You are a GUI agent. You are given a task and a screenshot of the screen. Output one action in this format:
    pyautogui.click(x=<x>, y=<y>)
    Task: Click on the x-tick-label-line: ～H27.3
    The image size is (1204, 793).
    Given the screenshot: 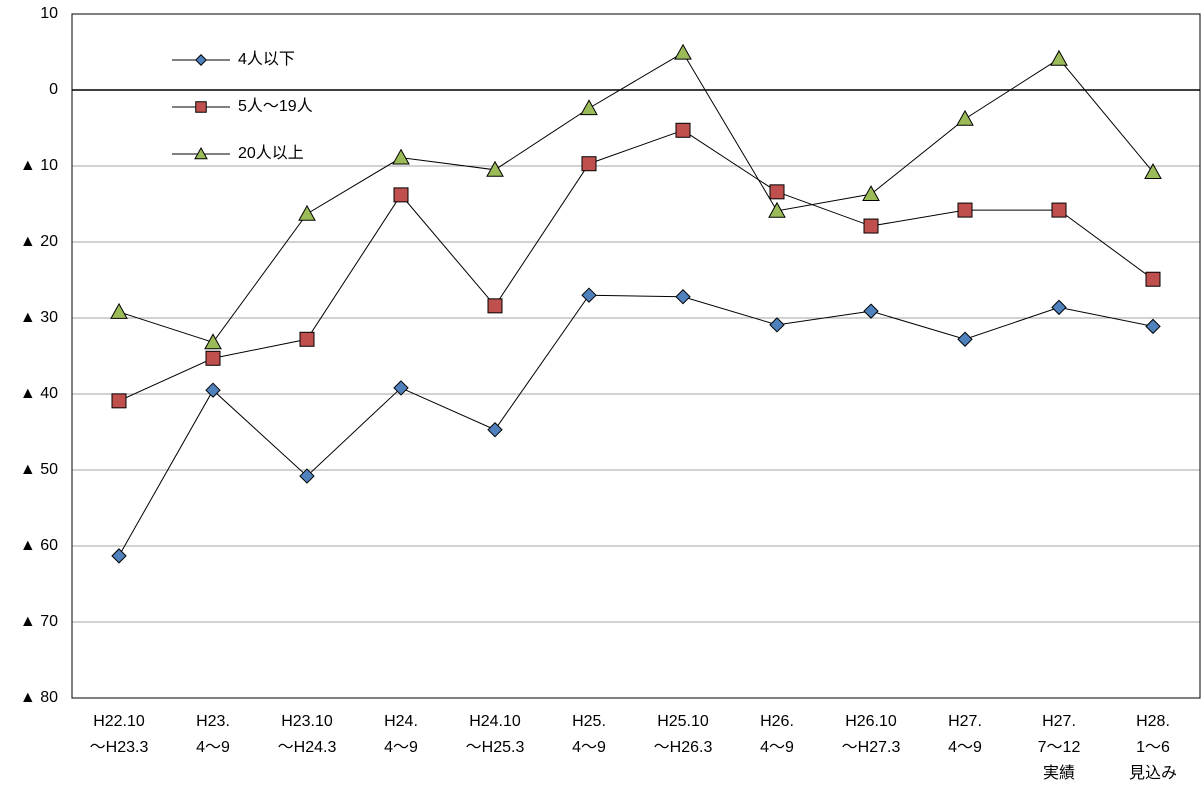 What is the action you would take?
    pyautogui.click(x=871, y=747)
    